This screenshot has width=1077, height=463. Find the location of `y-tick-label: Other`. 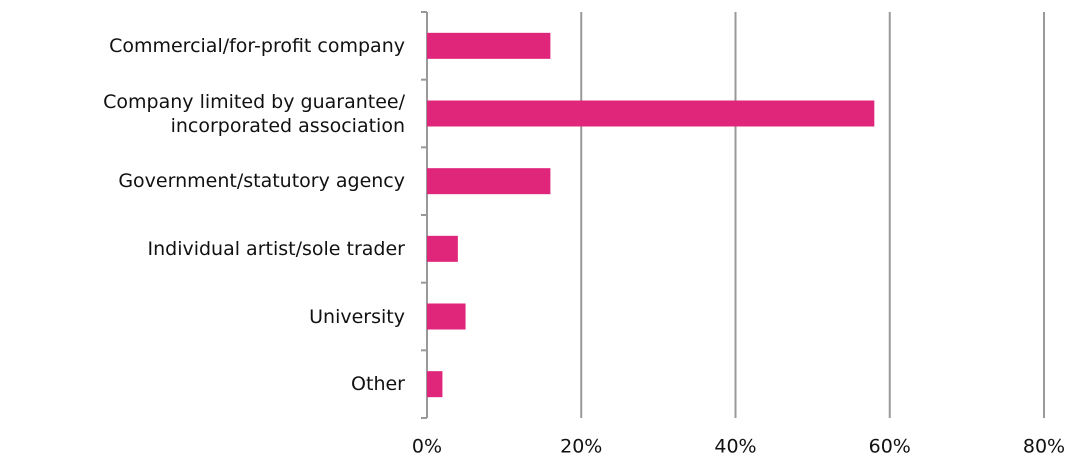

y-tick-label: Other is located at coordinates (378, 384).